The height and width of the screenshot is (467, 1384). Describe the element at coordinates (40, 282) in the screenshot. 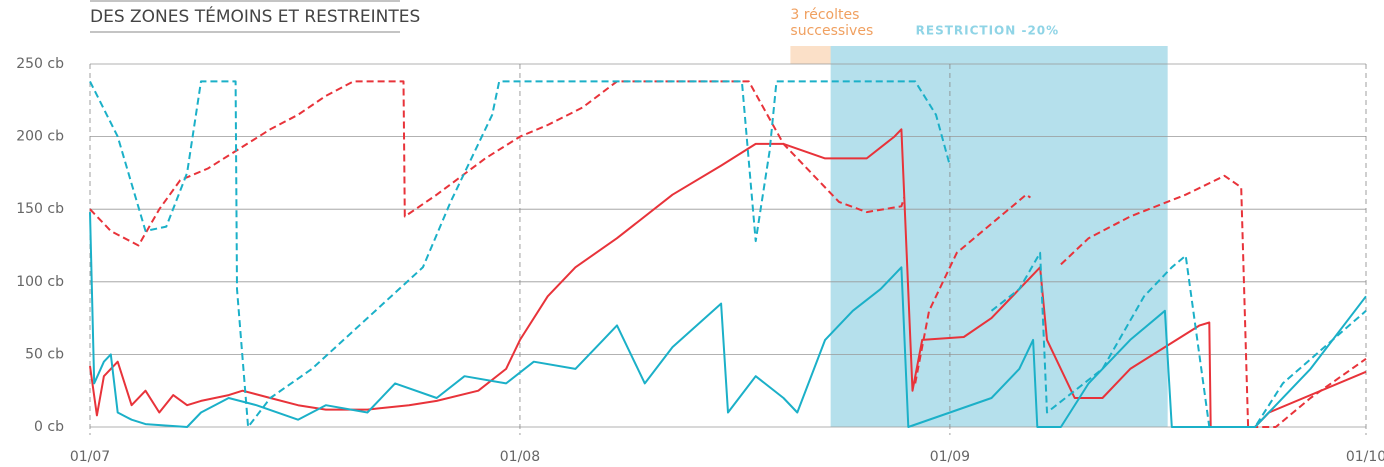

I see `y-tick-label: 100 cb` at that location.